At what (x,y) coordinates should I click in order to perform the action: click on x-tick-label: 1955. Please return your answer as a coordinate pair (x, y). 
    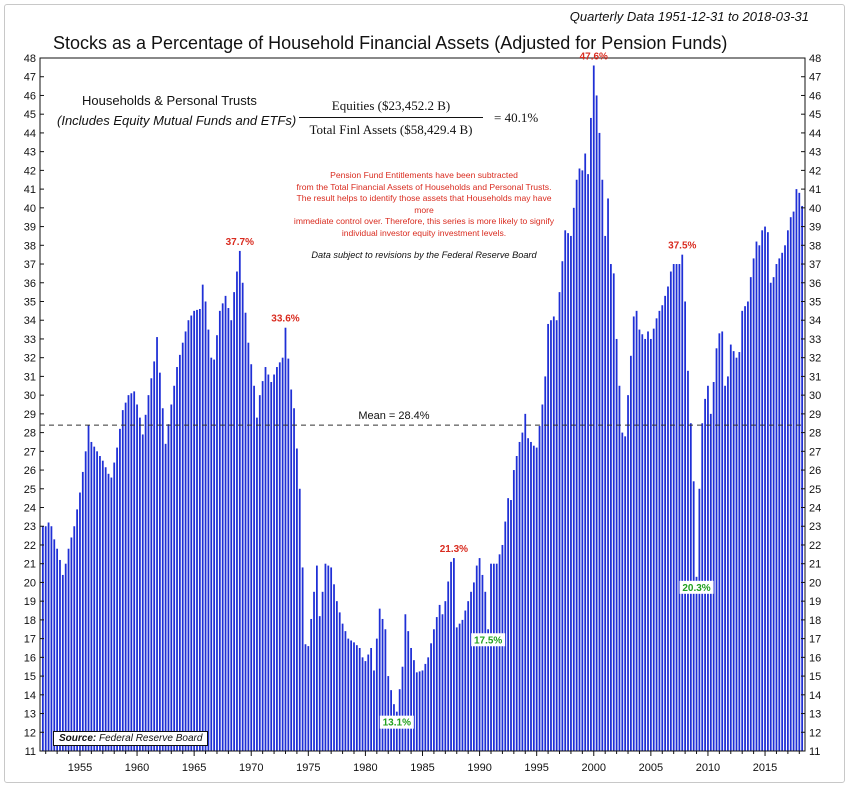
    Looking at the image, I should click on (80, 768).